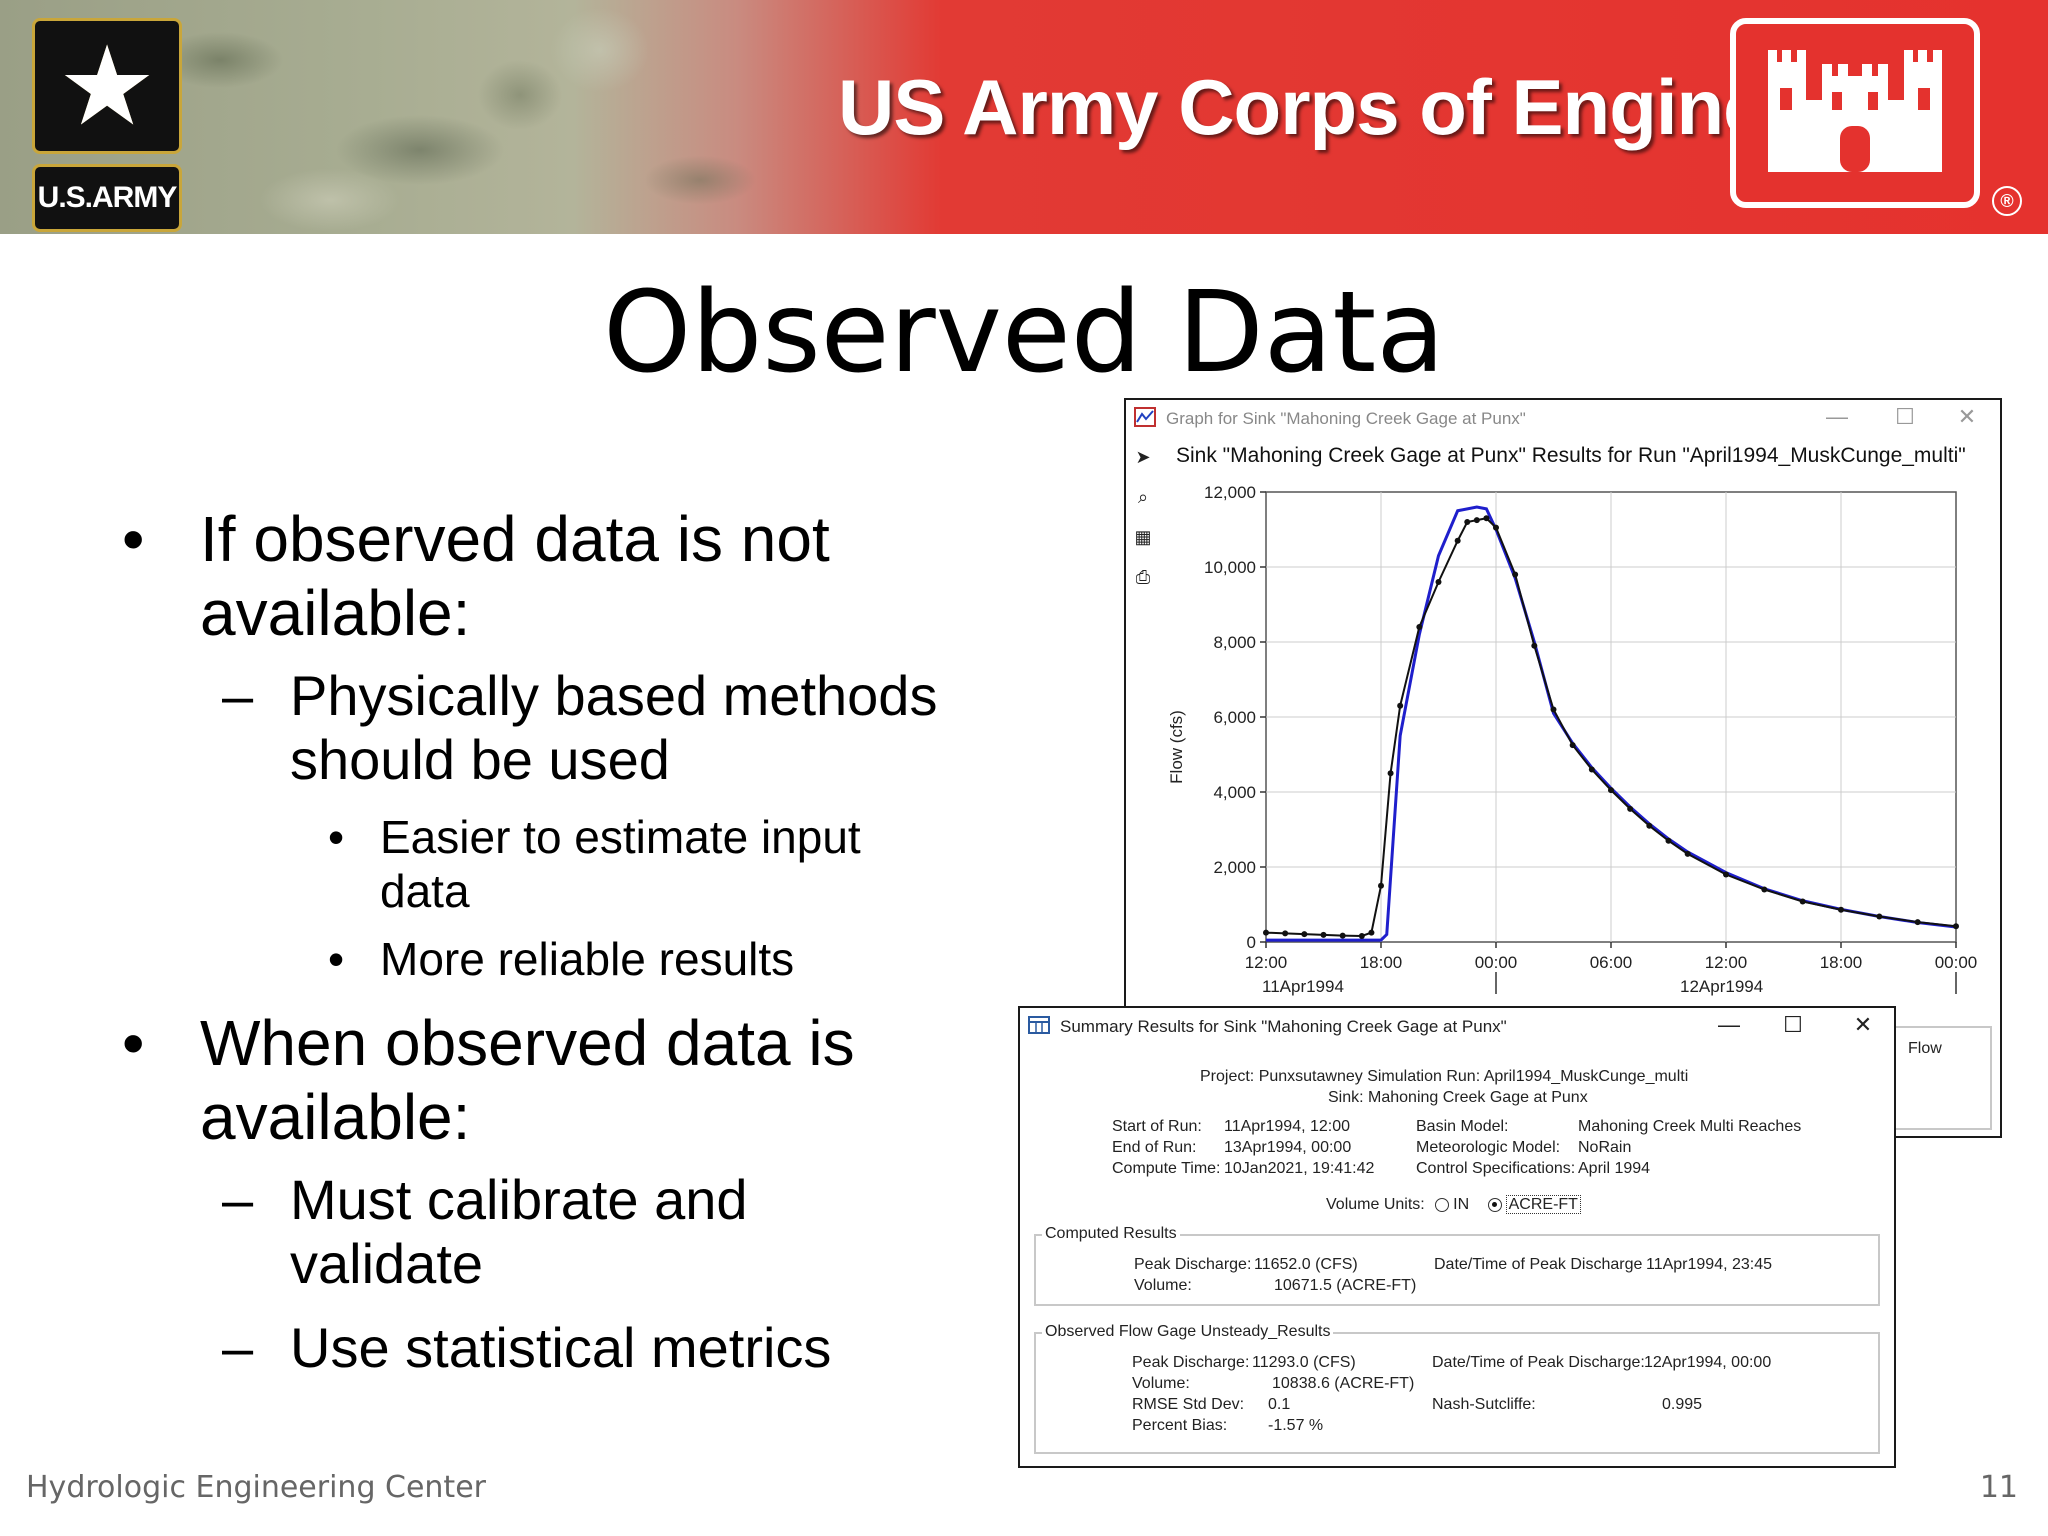 The height and width of the screenshot is (1536, 2048). What do you see at coordinates (1143, 457) in the screenshot?
I see `pointer-icon: ➤` at bounding box center [1143, 457].